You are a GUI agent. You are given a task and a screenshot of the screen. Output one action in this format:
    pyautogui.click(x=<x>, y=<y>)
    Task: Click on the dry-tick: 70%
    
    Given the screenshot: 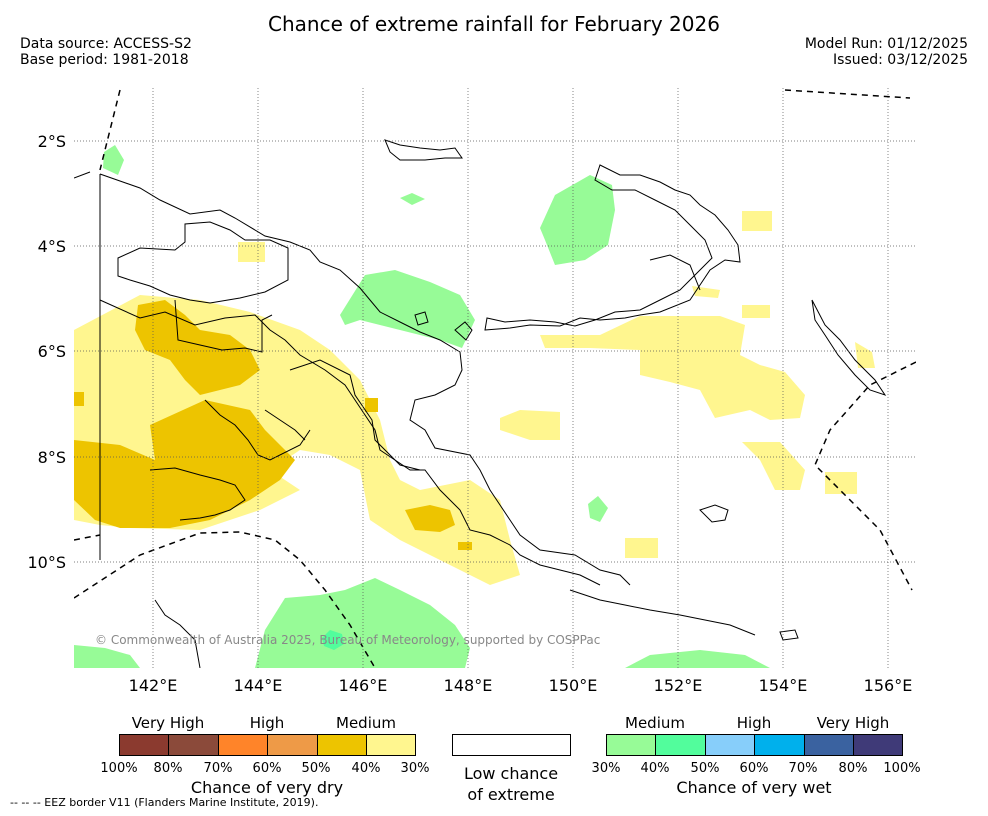 What is the action you would take?
    pyautogui.click(x=218, y=768)
    